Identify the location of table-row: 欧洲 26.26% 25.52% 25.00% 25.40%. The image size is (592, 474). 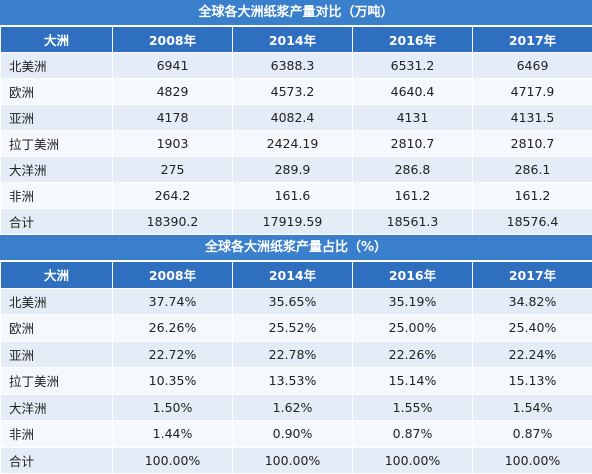
(296, 328).